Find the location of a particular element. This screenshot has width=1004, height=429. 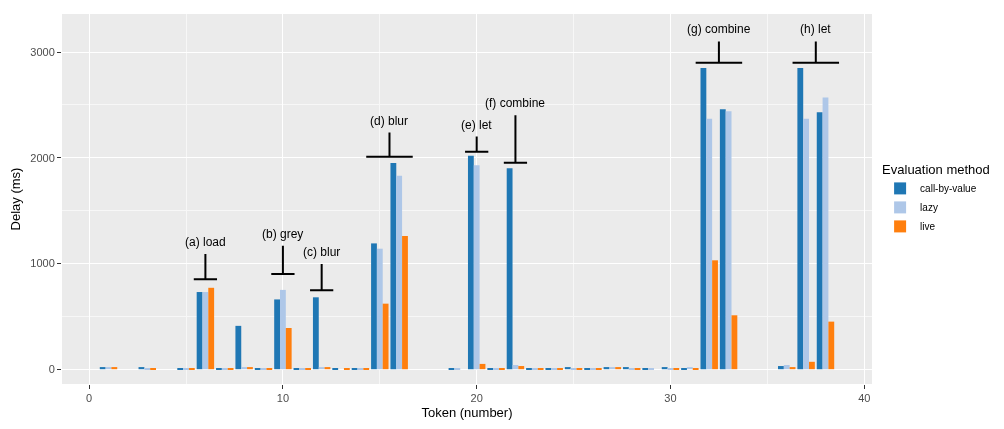

annotation: (d) blur is located at coordinates (389, 121).